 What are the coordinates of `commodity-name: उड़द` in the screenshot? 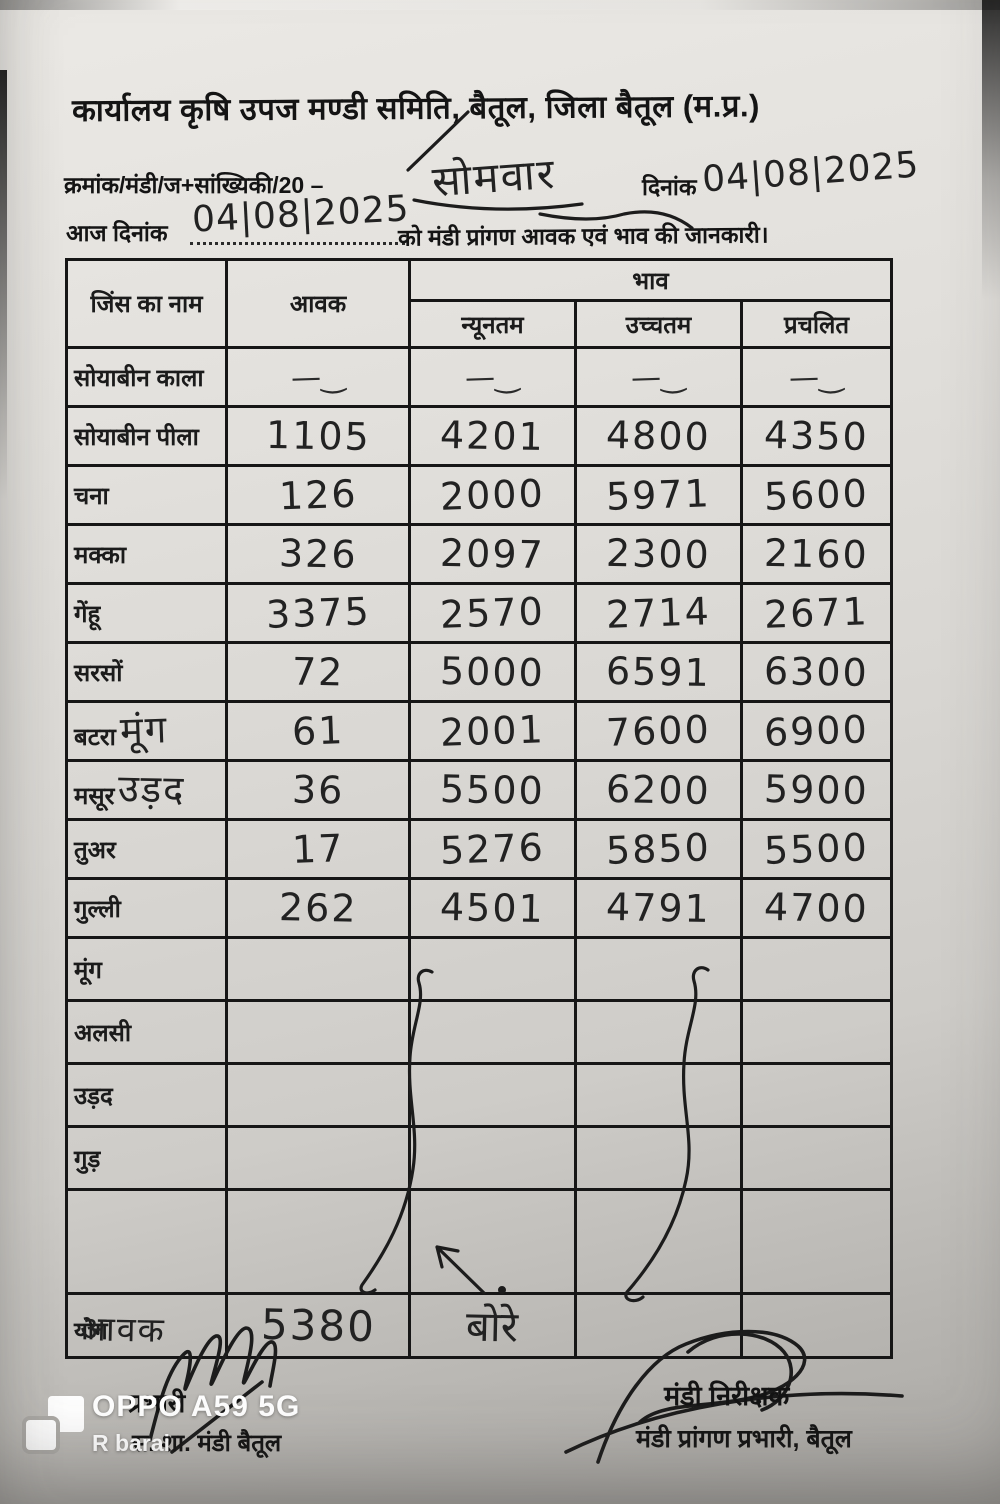 It's located at (93, 1096).